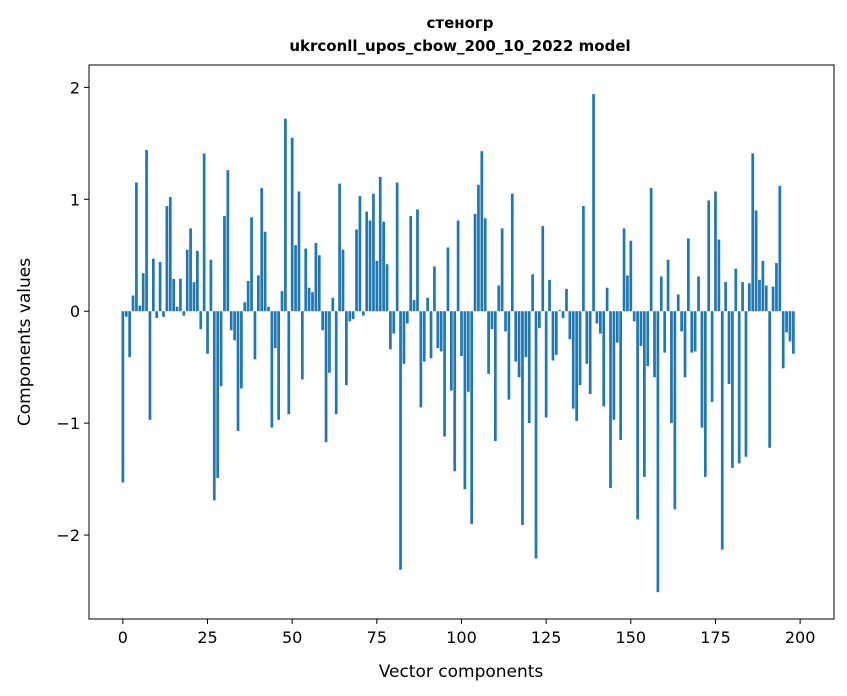 This screenshot has height=696, width=847. What do you see at coordinates (459, 23) in the screenshot?
I see `chart-title: стеногр` at bounding box center [459, 23].